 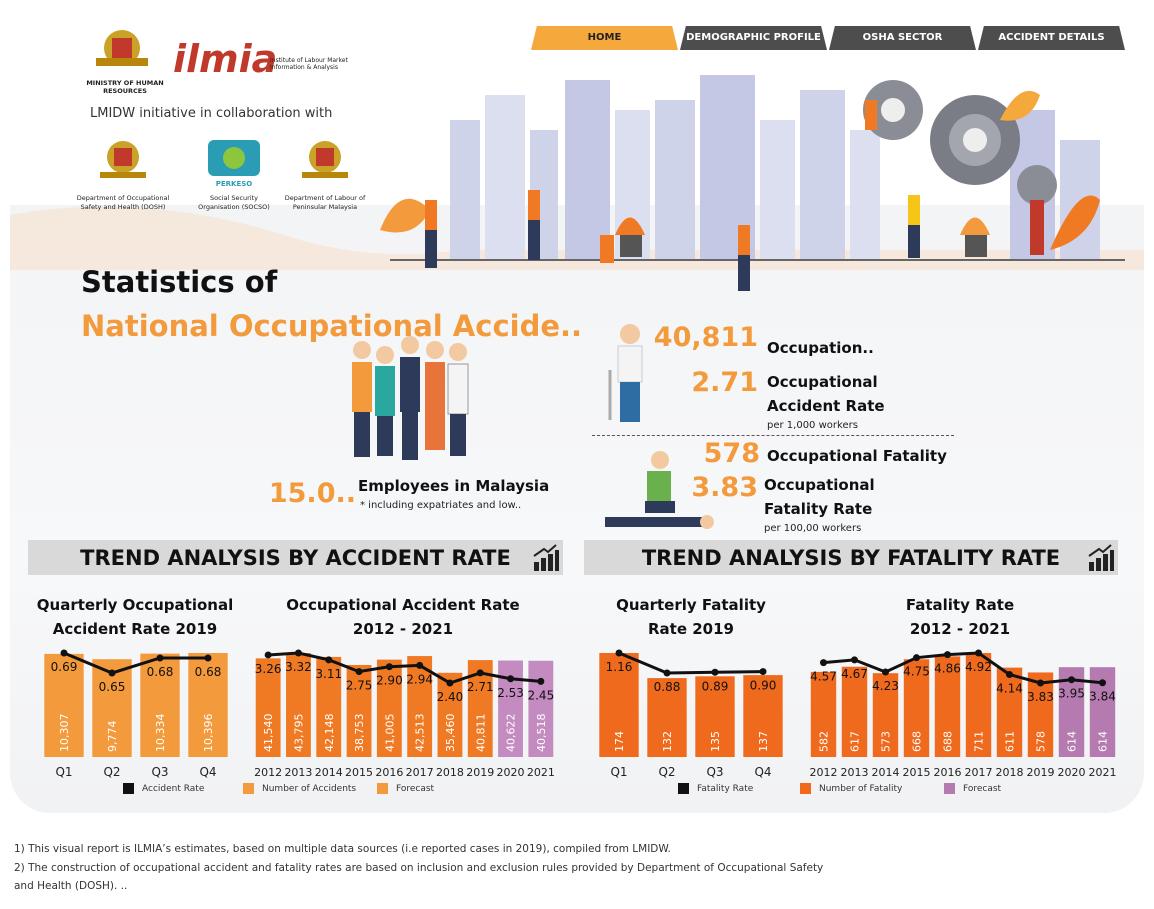 I want to click on legend-item: Number of Fatality, so click(x=872, y=788).